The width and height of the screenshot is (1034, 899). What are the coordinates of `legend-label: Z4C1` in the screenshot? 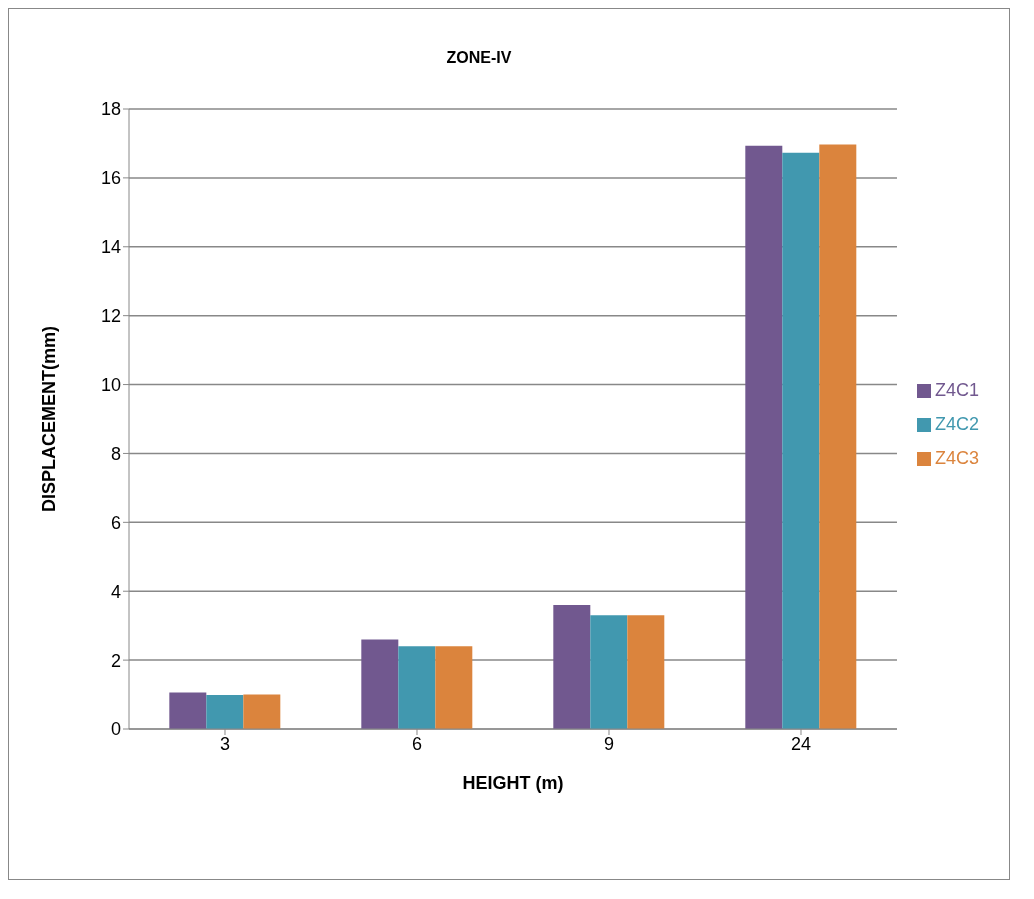 It's located at (956, 390).